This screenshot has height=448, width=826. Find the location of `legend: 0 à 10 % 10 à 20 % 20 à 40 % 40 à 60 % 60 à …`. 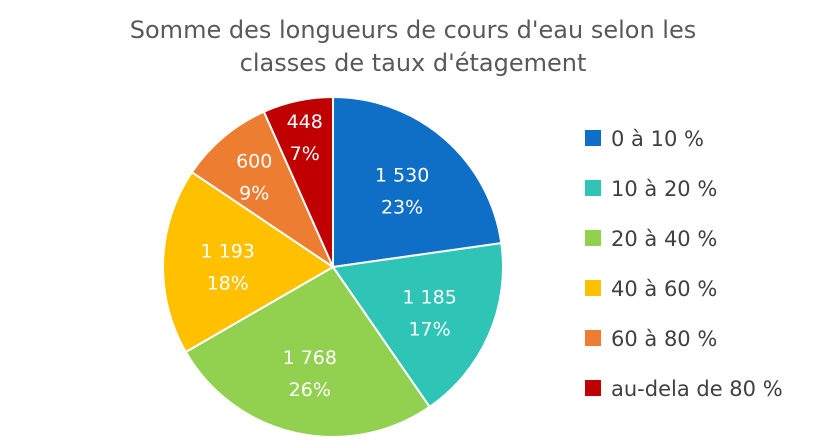

legend: 0 à 10 % 10 à 20 % 20 à 40 % 40 à 60 % 60 à … is located at coordinates (684, 264).